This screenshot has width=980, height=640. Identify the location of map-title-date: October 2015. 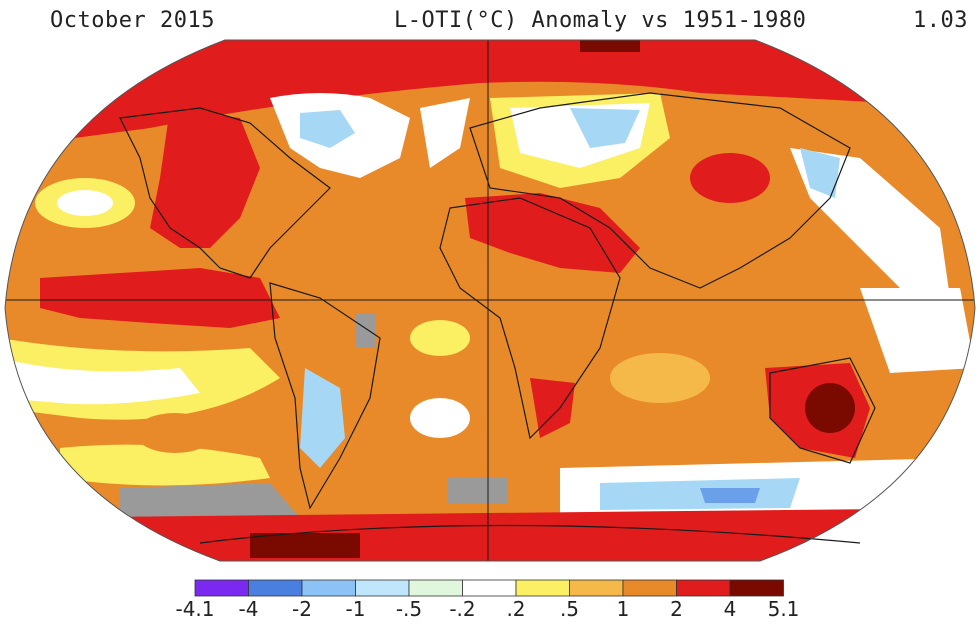
(132, 20).